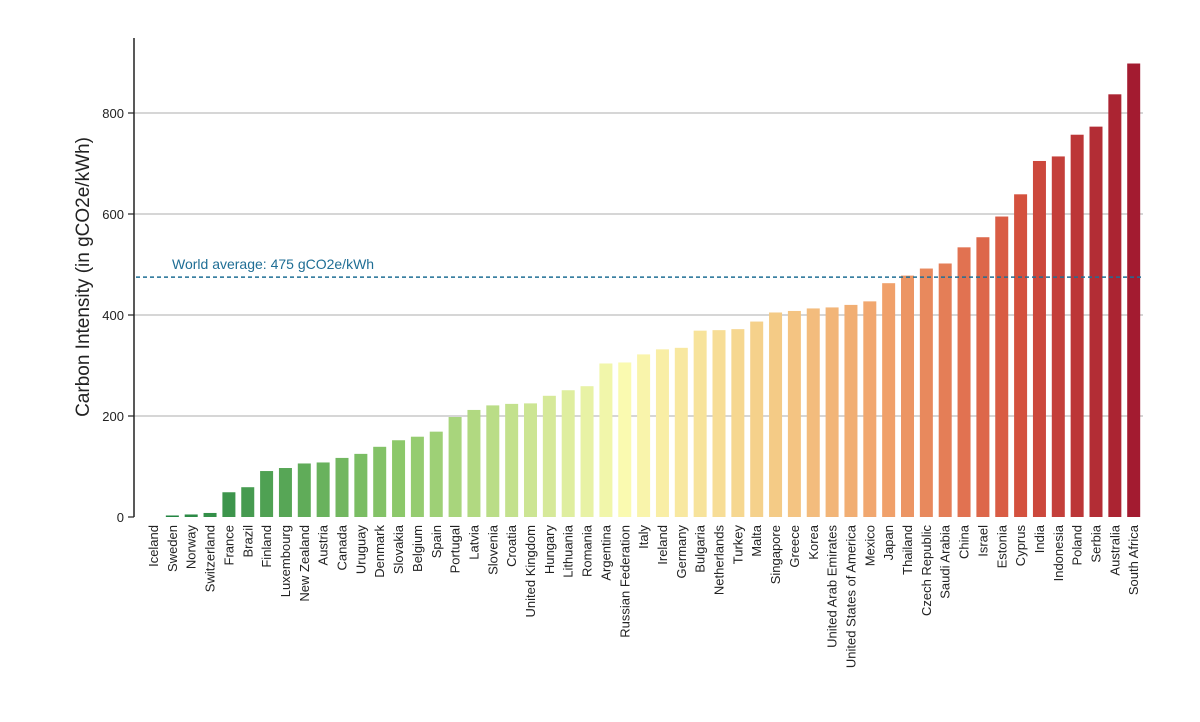 This screenshot has width=1200, height=722. Describe the element at coordinates (436, 474) in the screenshot. I see `bar-spain` at that location.